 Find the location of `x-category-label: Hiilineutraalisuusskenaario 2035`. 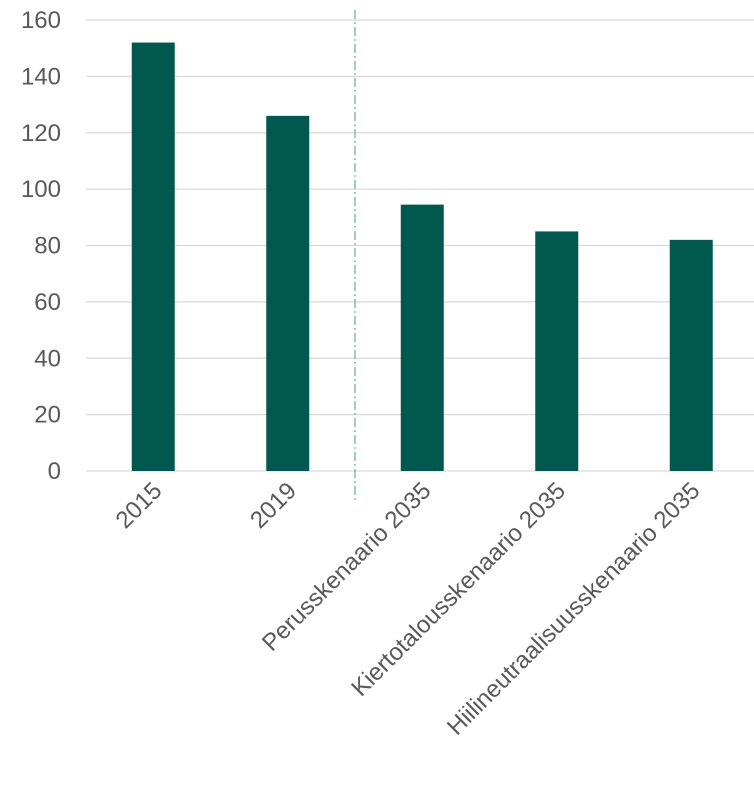

x-category-label: Hiilineutraalisuusskenaario 2035 is located at coordinates (573, 608).